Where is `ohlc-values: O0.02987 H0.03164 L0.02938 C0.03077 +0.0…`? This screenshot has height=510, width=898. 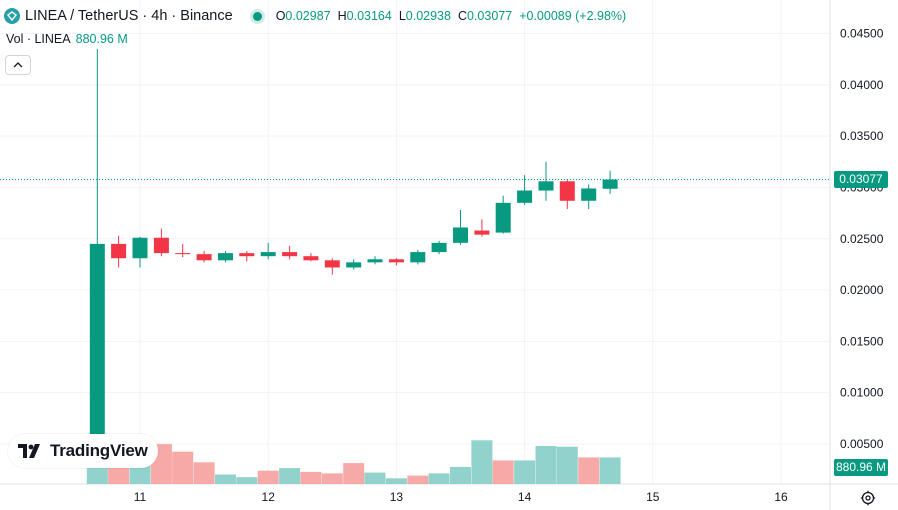 ohlc-values: O0.02987 H0.03164 L0.02938 C0.03077 +0.0… is located at coordinates (451, 16).